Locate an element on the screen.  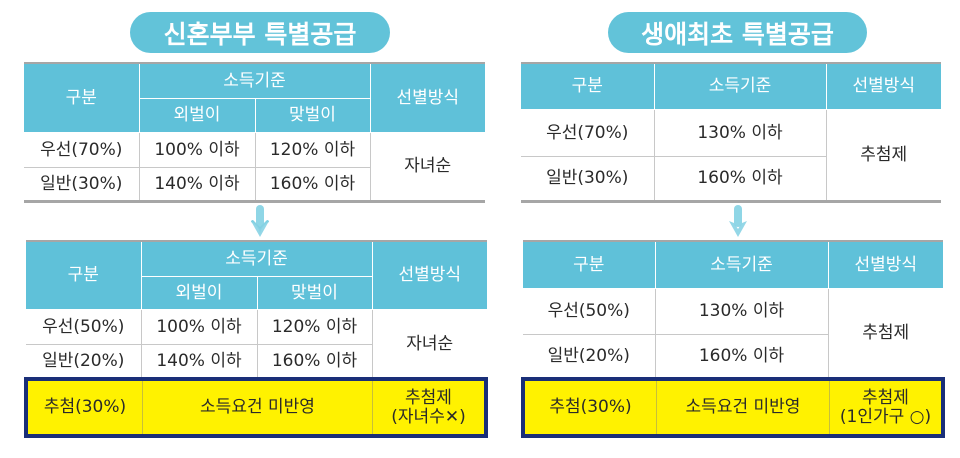
table-row: 우선(50%) 130% 이하 추첨제 is located at coordinates (733, 332).